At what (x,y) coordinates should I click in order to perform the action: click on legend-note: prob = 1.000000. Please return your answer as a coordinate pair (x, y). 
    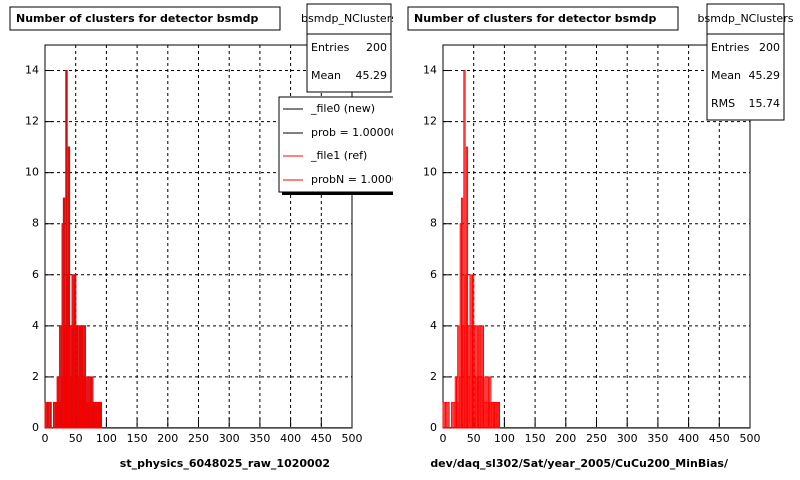
    Looking at the image, I should click on (358, 132).